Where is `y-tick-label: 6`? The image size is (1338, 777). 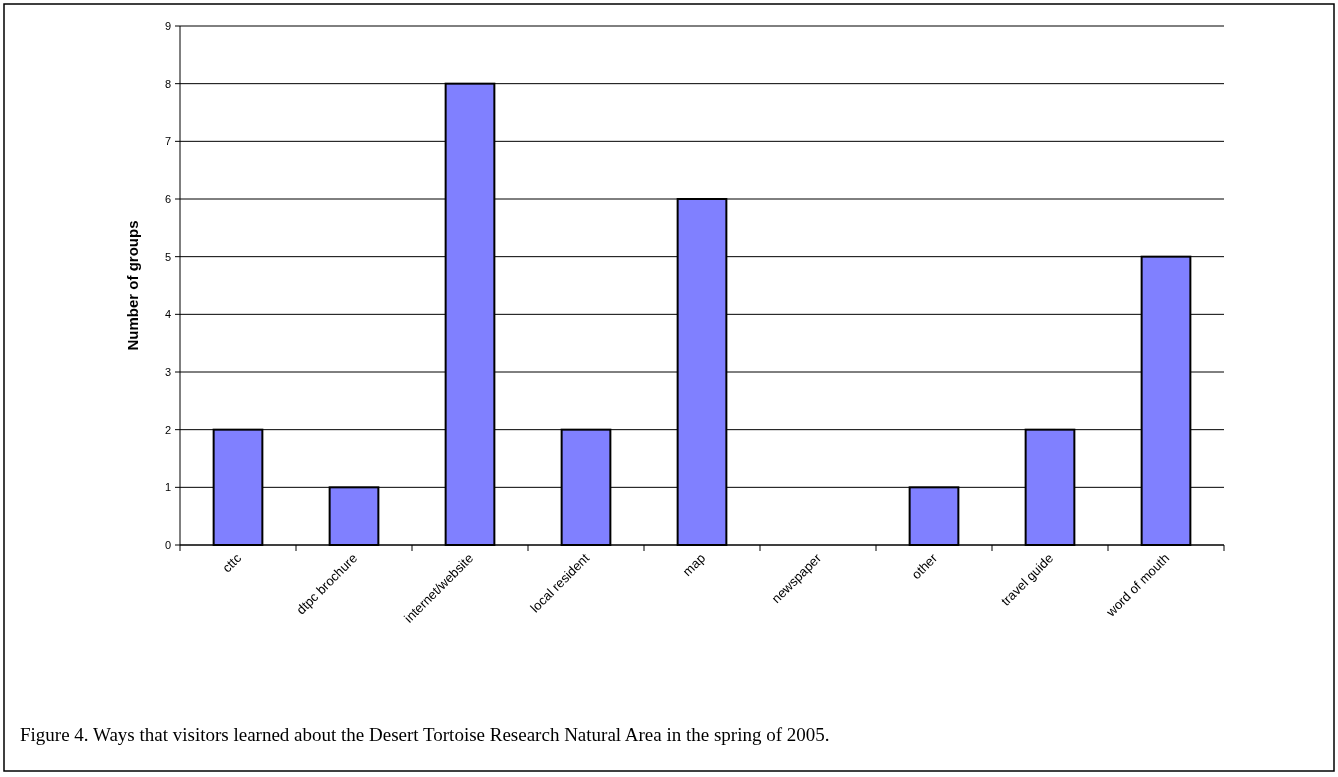
y-tick-label: 6 is located at coordinates (167, 198).